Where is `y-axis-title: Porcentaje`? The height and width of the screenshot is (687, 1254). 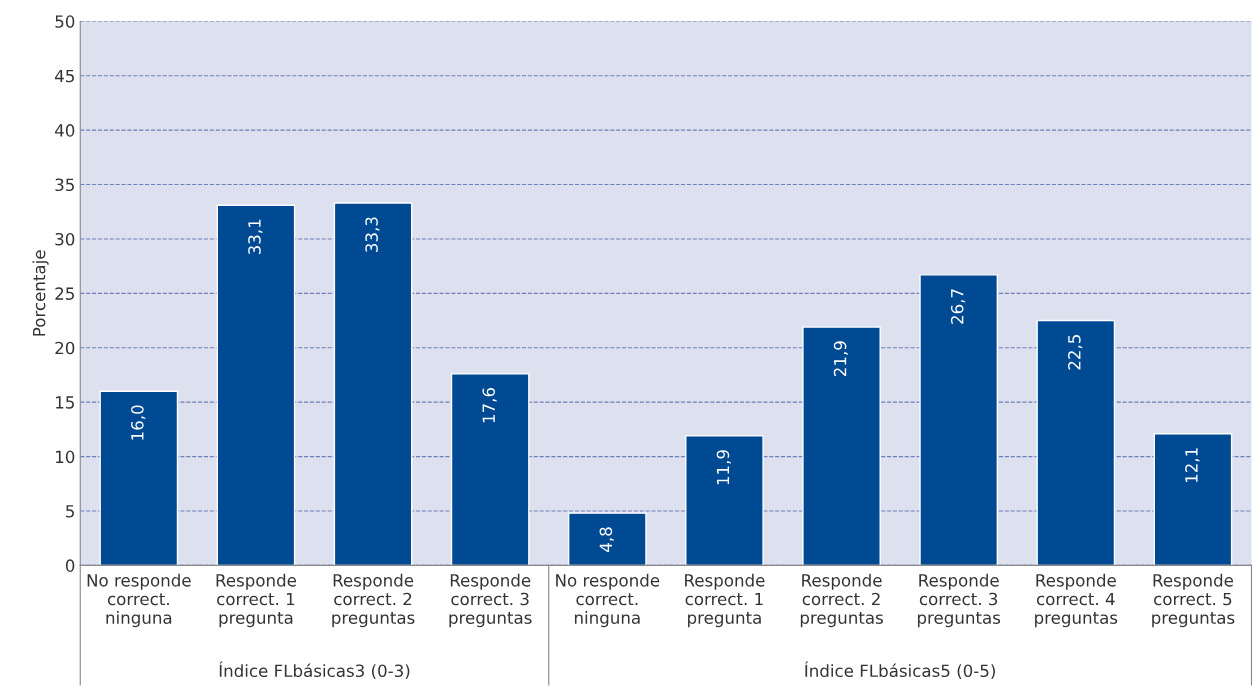 y-axis-title: Porcentaje is located at coordinates (40, 293).